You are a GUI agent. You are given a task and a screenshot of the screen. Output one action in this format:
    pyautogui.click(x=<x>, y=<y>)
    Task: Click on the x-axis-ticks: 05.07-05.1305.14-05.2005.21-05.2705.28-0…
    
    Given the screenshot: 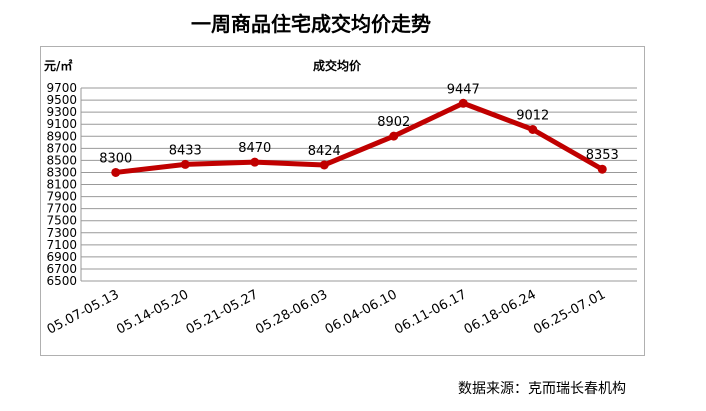 What is the action you would take?
    pyautogui.click(x=326, y=312)
    